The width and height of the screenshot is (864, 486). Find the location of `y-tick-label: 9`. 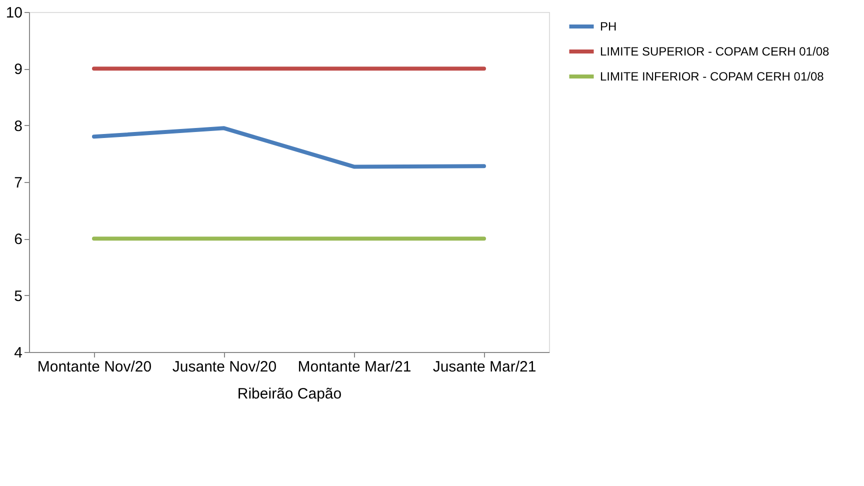

y-tick-label: 9 is located at coordinates (18, 69).